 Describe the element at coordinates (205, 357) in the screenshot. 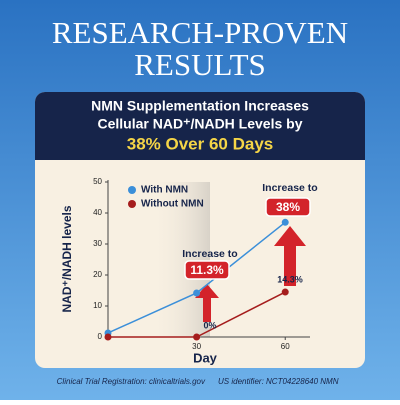

I see `x-axis-label: Day` at that location.